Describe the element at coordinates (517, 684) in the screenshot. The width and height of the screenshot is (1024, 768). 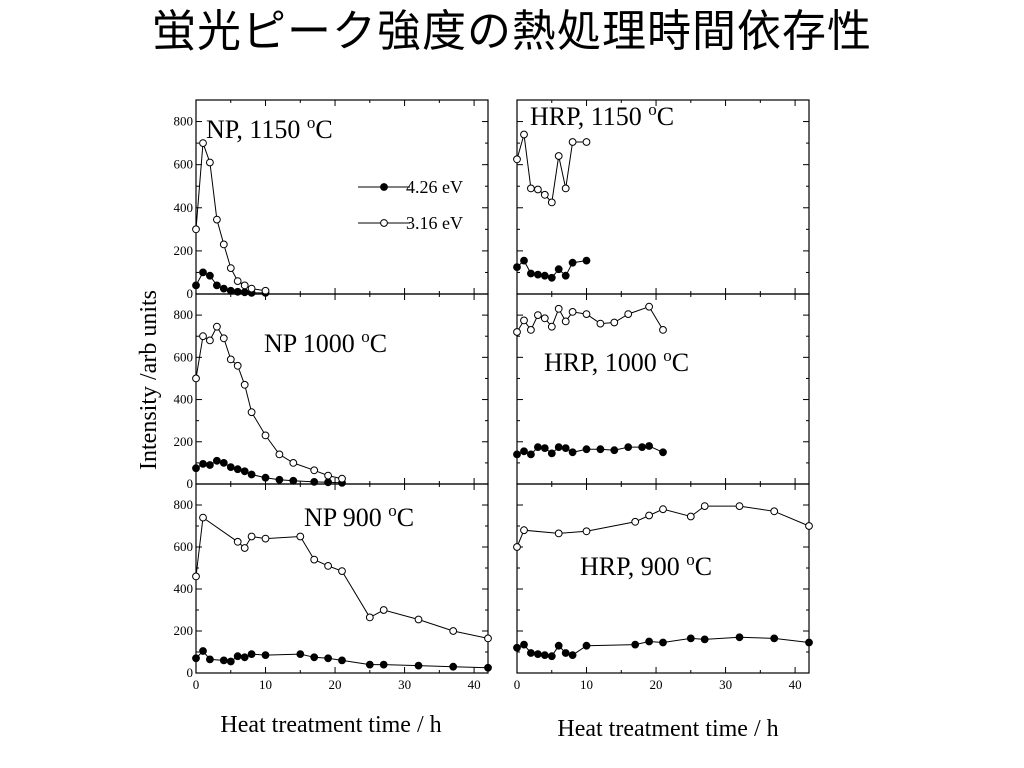
I see `x-tick-label: 0` at that location.